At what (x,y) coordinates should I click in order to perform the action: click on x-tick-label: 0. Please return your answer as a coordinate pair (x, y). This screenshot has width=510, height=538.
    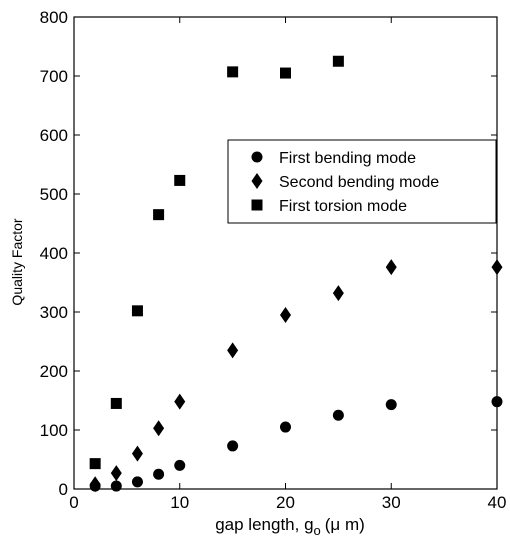
    Looking at the image, I should click on (73, 502).